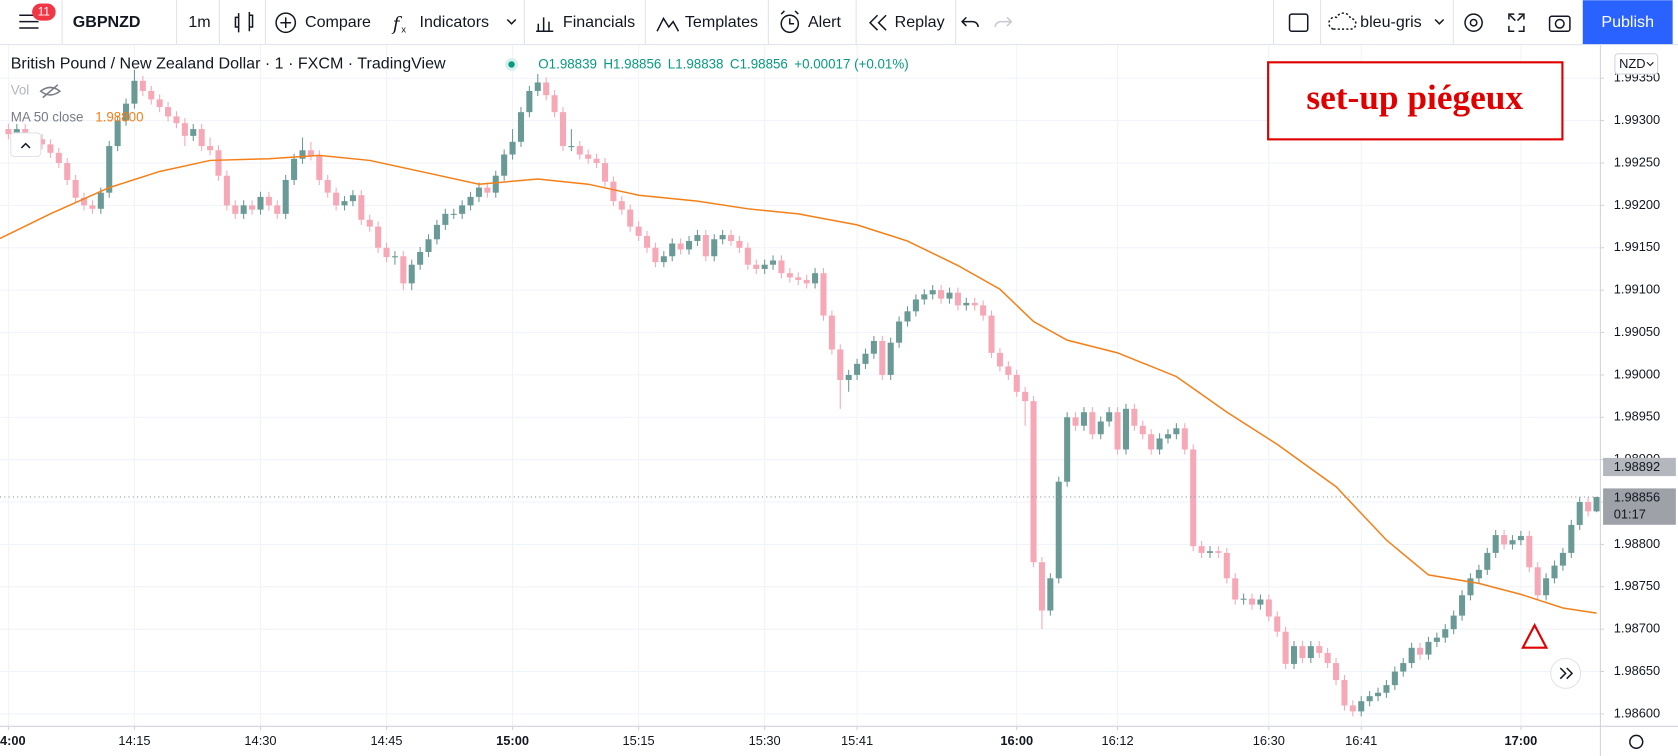  Describe the element at coordinates (199, 22) in the screenshot. I see `interval: 1m` at that location.